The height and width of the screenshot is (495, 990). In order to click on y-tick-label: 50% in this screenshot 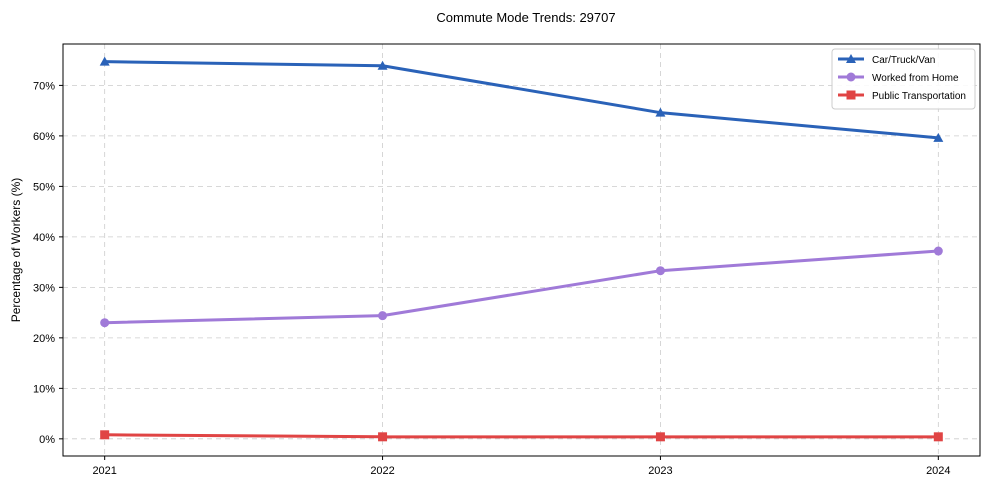, I will do `click(44, 187)`.